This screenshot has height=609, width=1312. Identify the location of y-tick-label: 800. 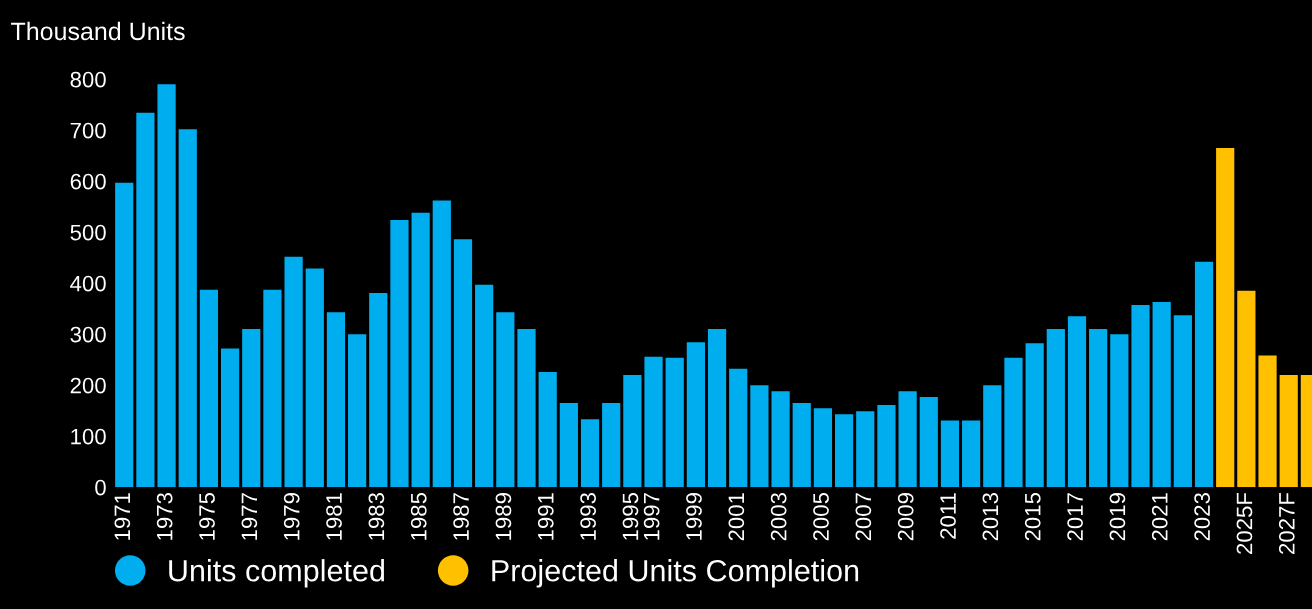
(88, 79).